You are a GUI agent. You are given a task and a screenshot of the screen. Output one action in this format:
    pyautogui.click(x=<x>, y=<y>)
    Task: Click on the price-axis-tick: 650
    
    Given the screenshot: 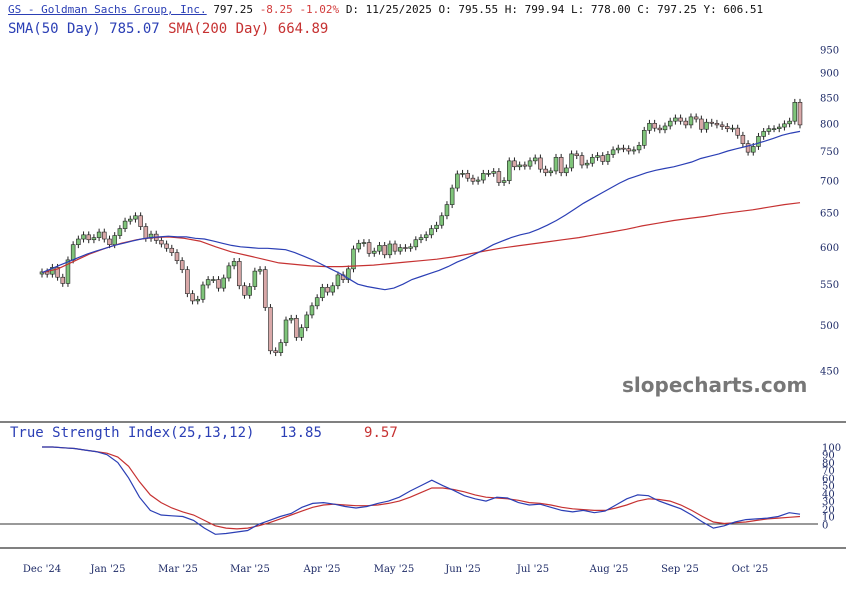 What is the action you would take?
    pyautogui.click(x=829, y=213)
    